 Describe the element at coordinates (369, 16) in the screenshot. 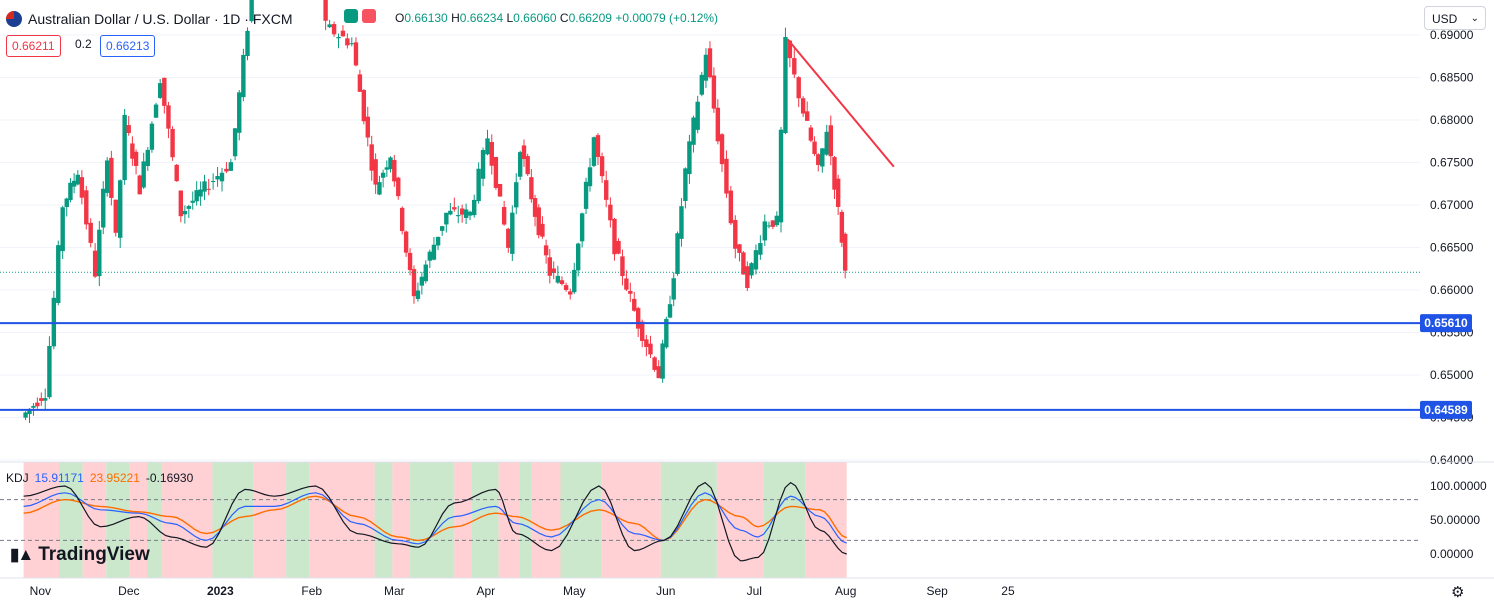

I see `menu-icon` at that location.